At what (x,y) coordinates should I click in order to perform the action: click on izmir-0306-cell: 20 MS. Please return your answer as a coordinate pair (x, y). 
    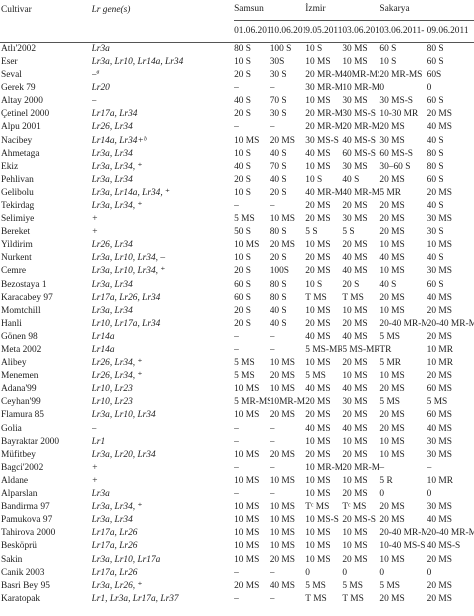
    Looking at the image, I should click on (360, 206).